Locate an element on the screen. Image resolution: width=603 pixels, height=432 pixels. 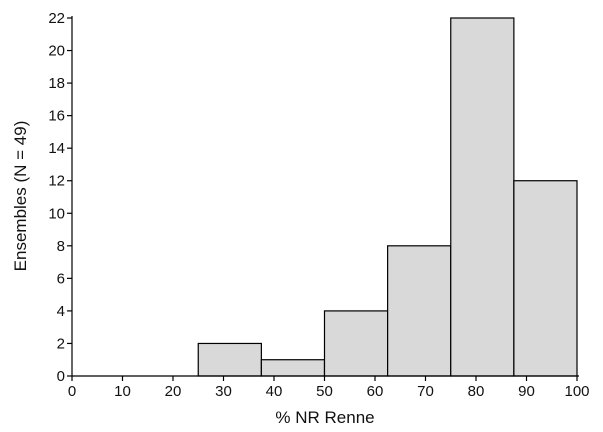
x-tick-label-10: 10 is located at coordinates (122, 391).